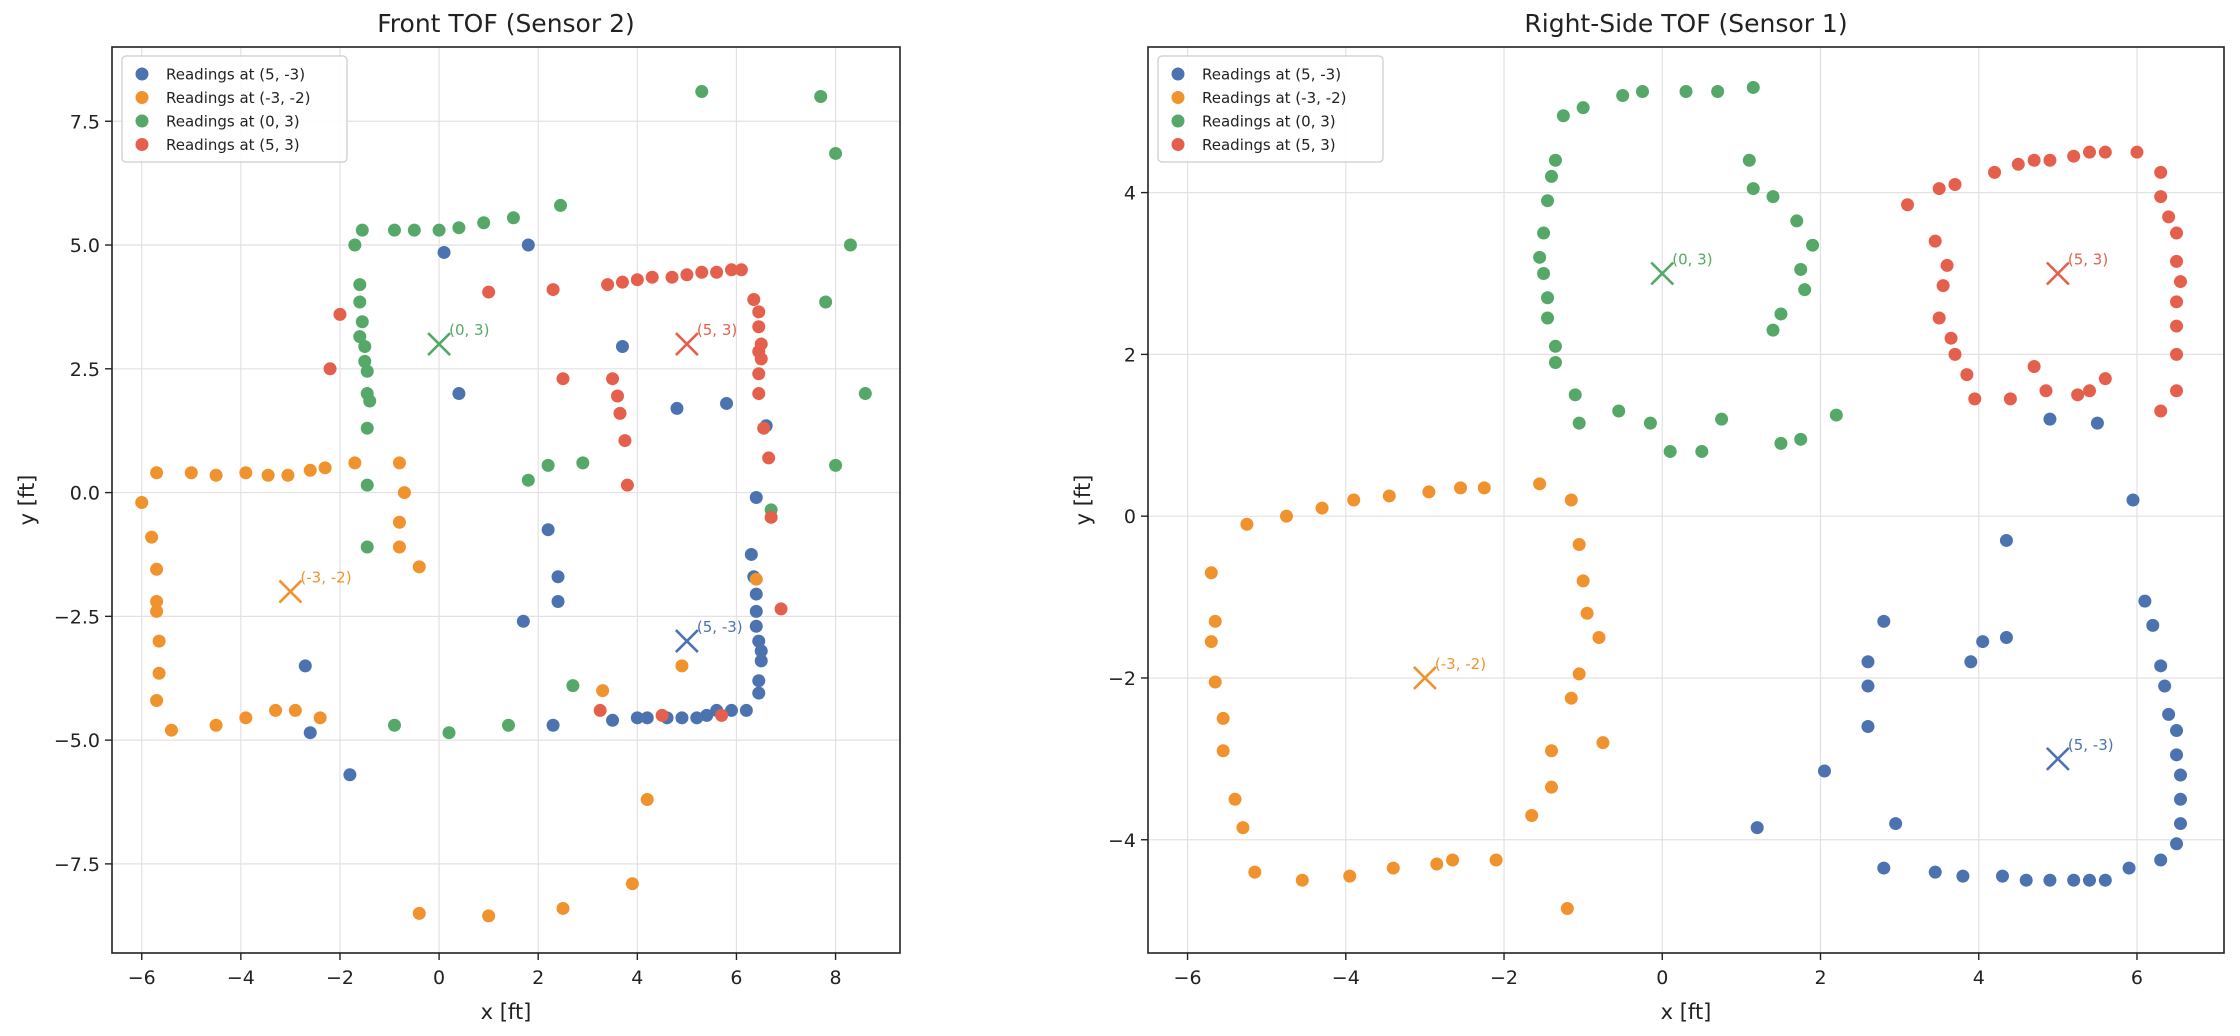 This screenshot has height=1036, width=2240. Describe the element at coordinates (233, 122) in the screenshot. I see `legend-label: Readings at (0, 3)` at that location.